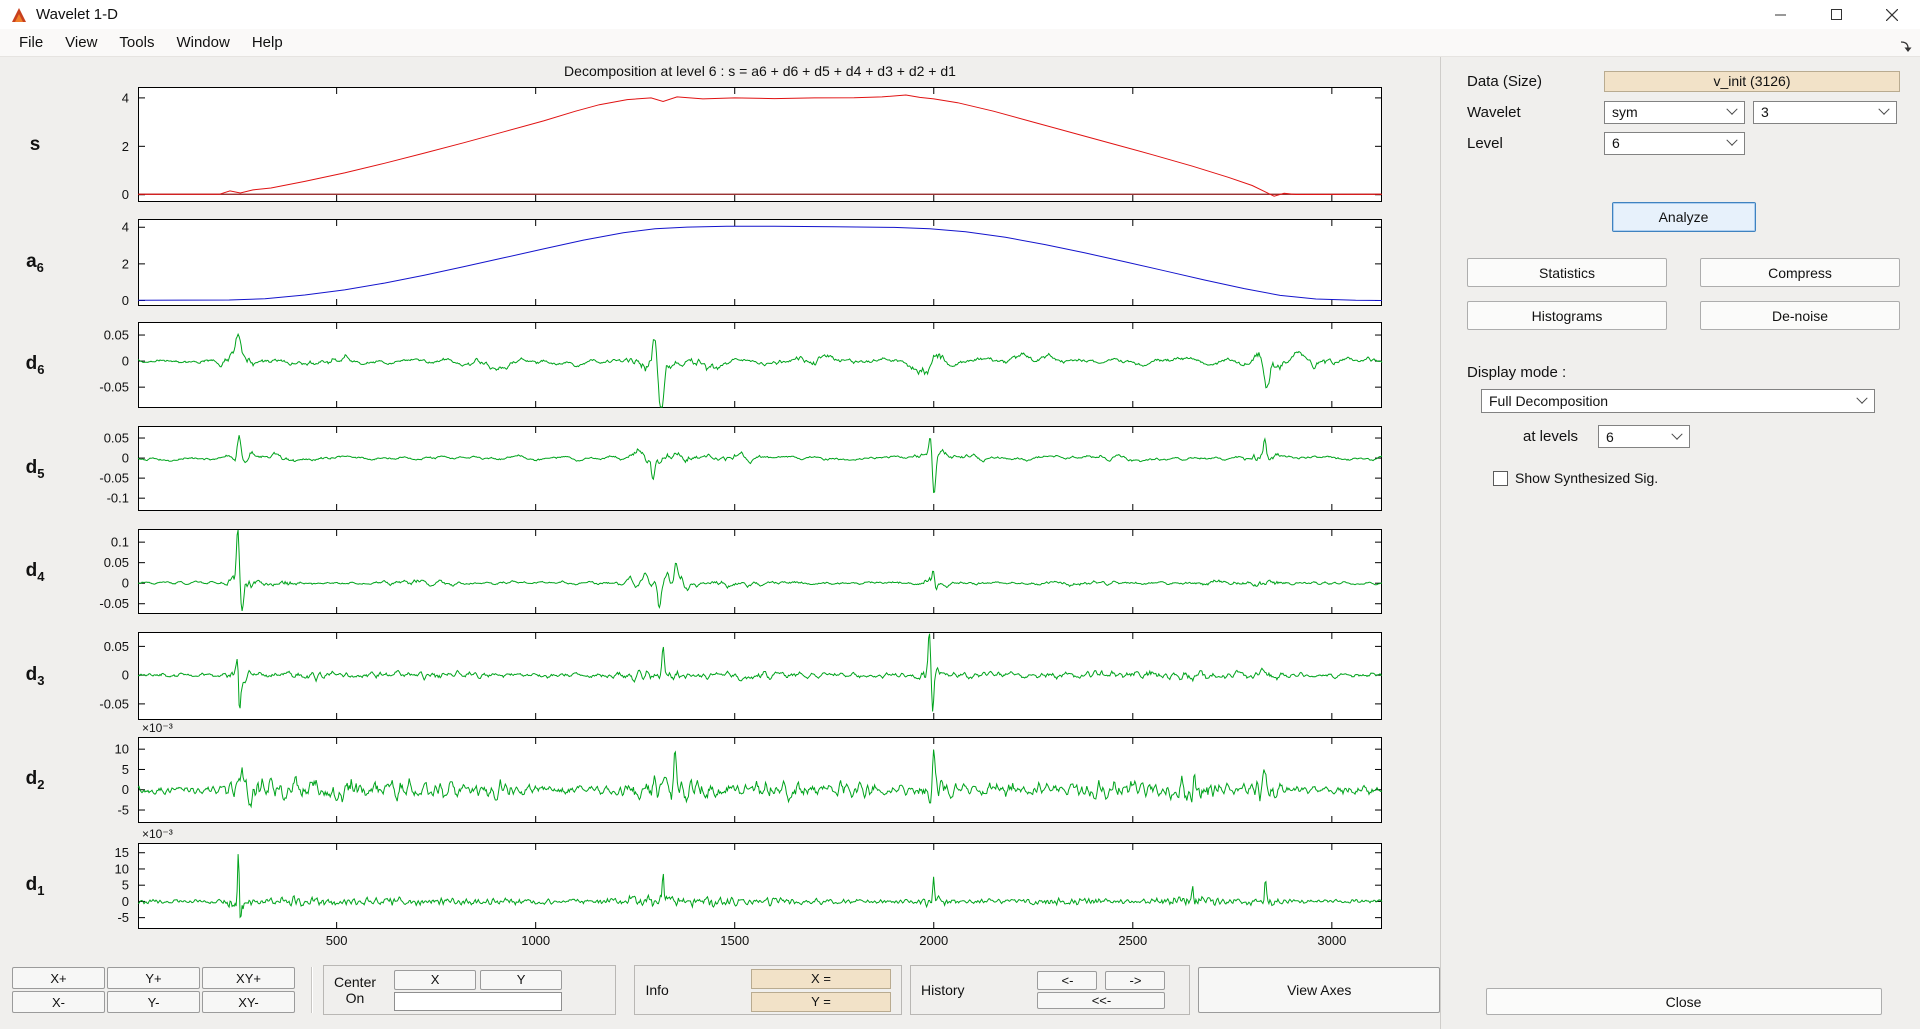  Describe the element at coordinates (1674, 143) in the screenshot. I see `level-dropdown: 6` at that location.